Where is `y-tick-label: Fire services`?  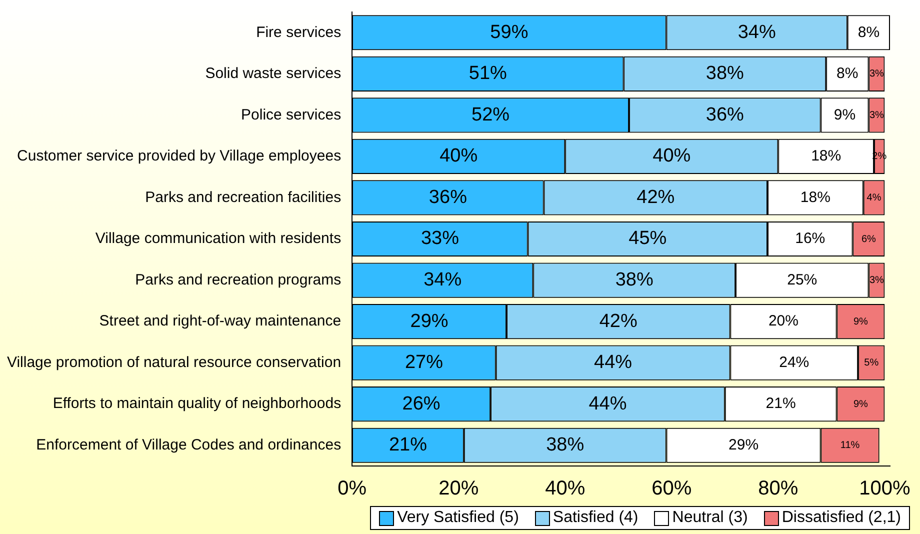 y-tick-label: Fire services is located at coordinates (299, 32).